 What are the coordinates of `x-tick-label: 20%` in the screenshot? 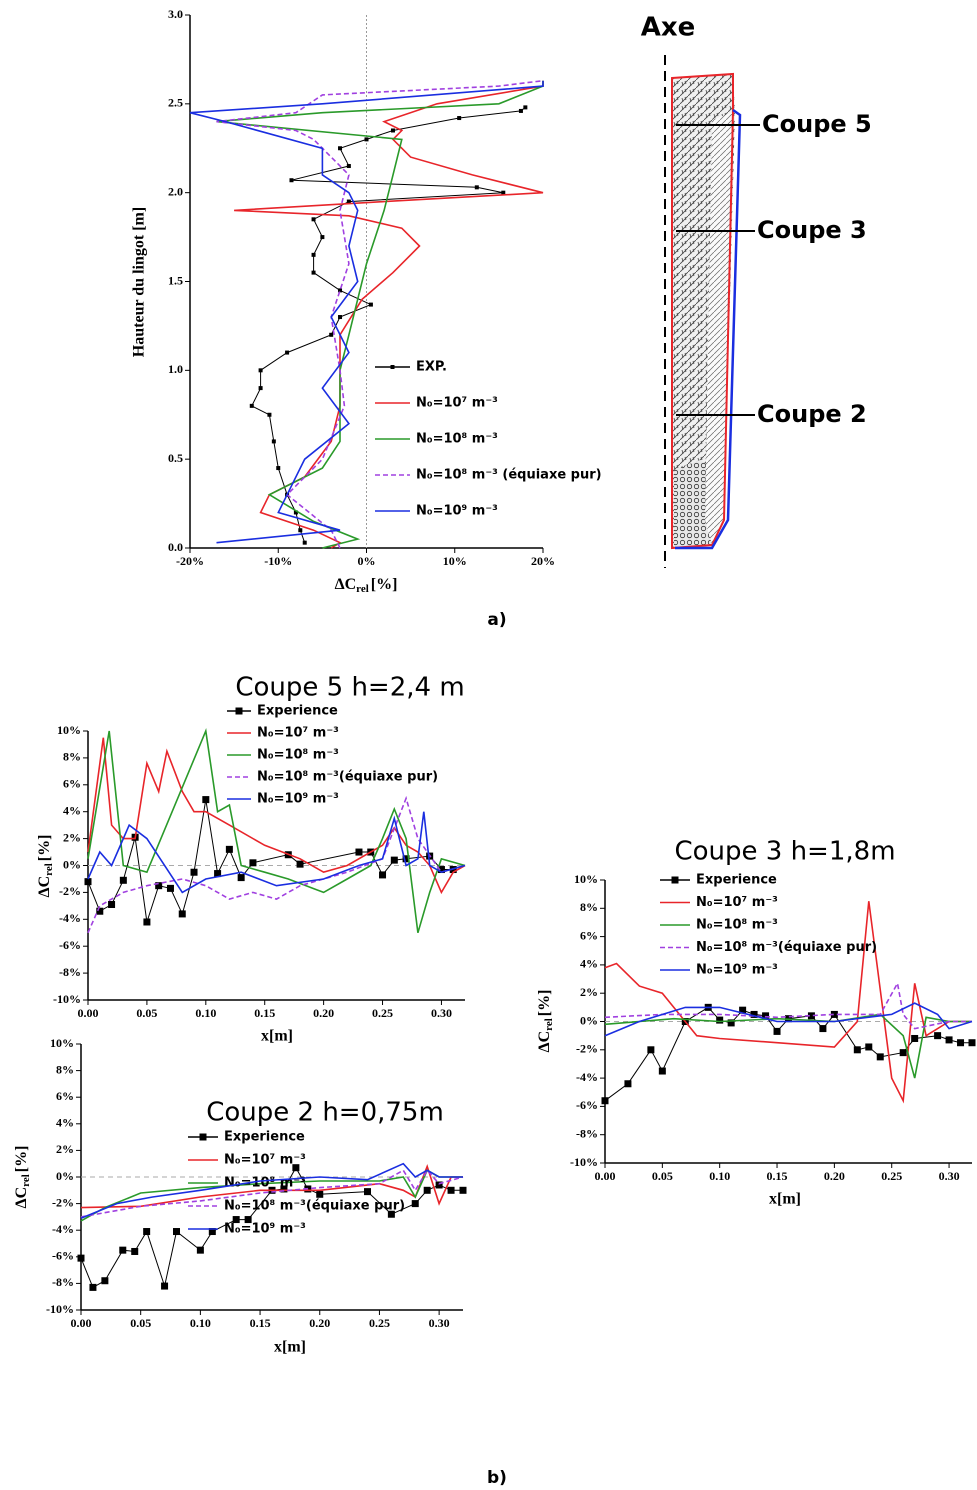 It's located at (543, 561).